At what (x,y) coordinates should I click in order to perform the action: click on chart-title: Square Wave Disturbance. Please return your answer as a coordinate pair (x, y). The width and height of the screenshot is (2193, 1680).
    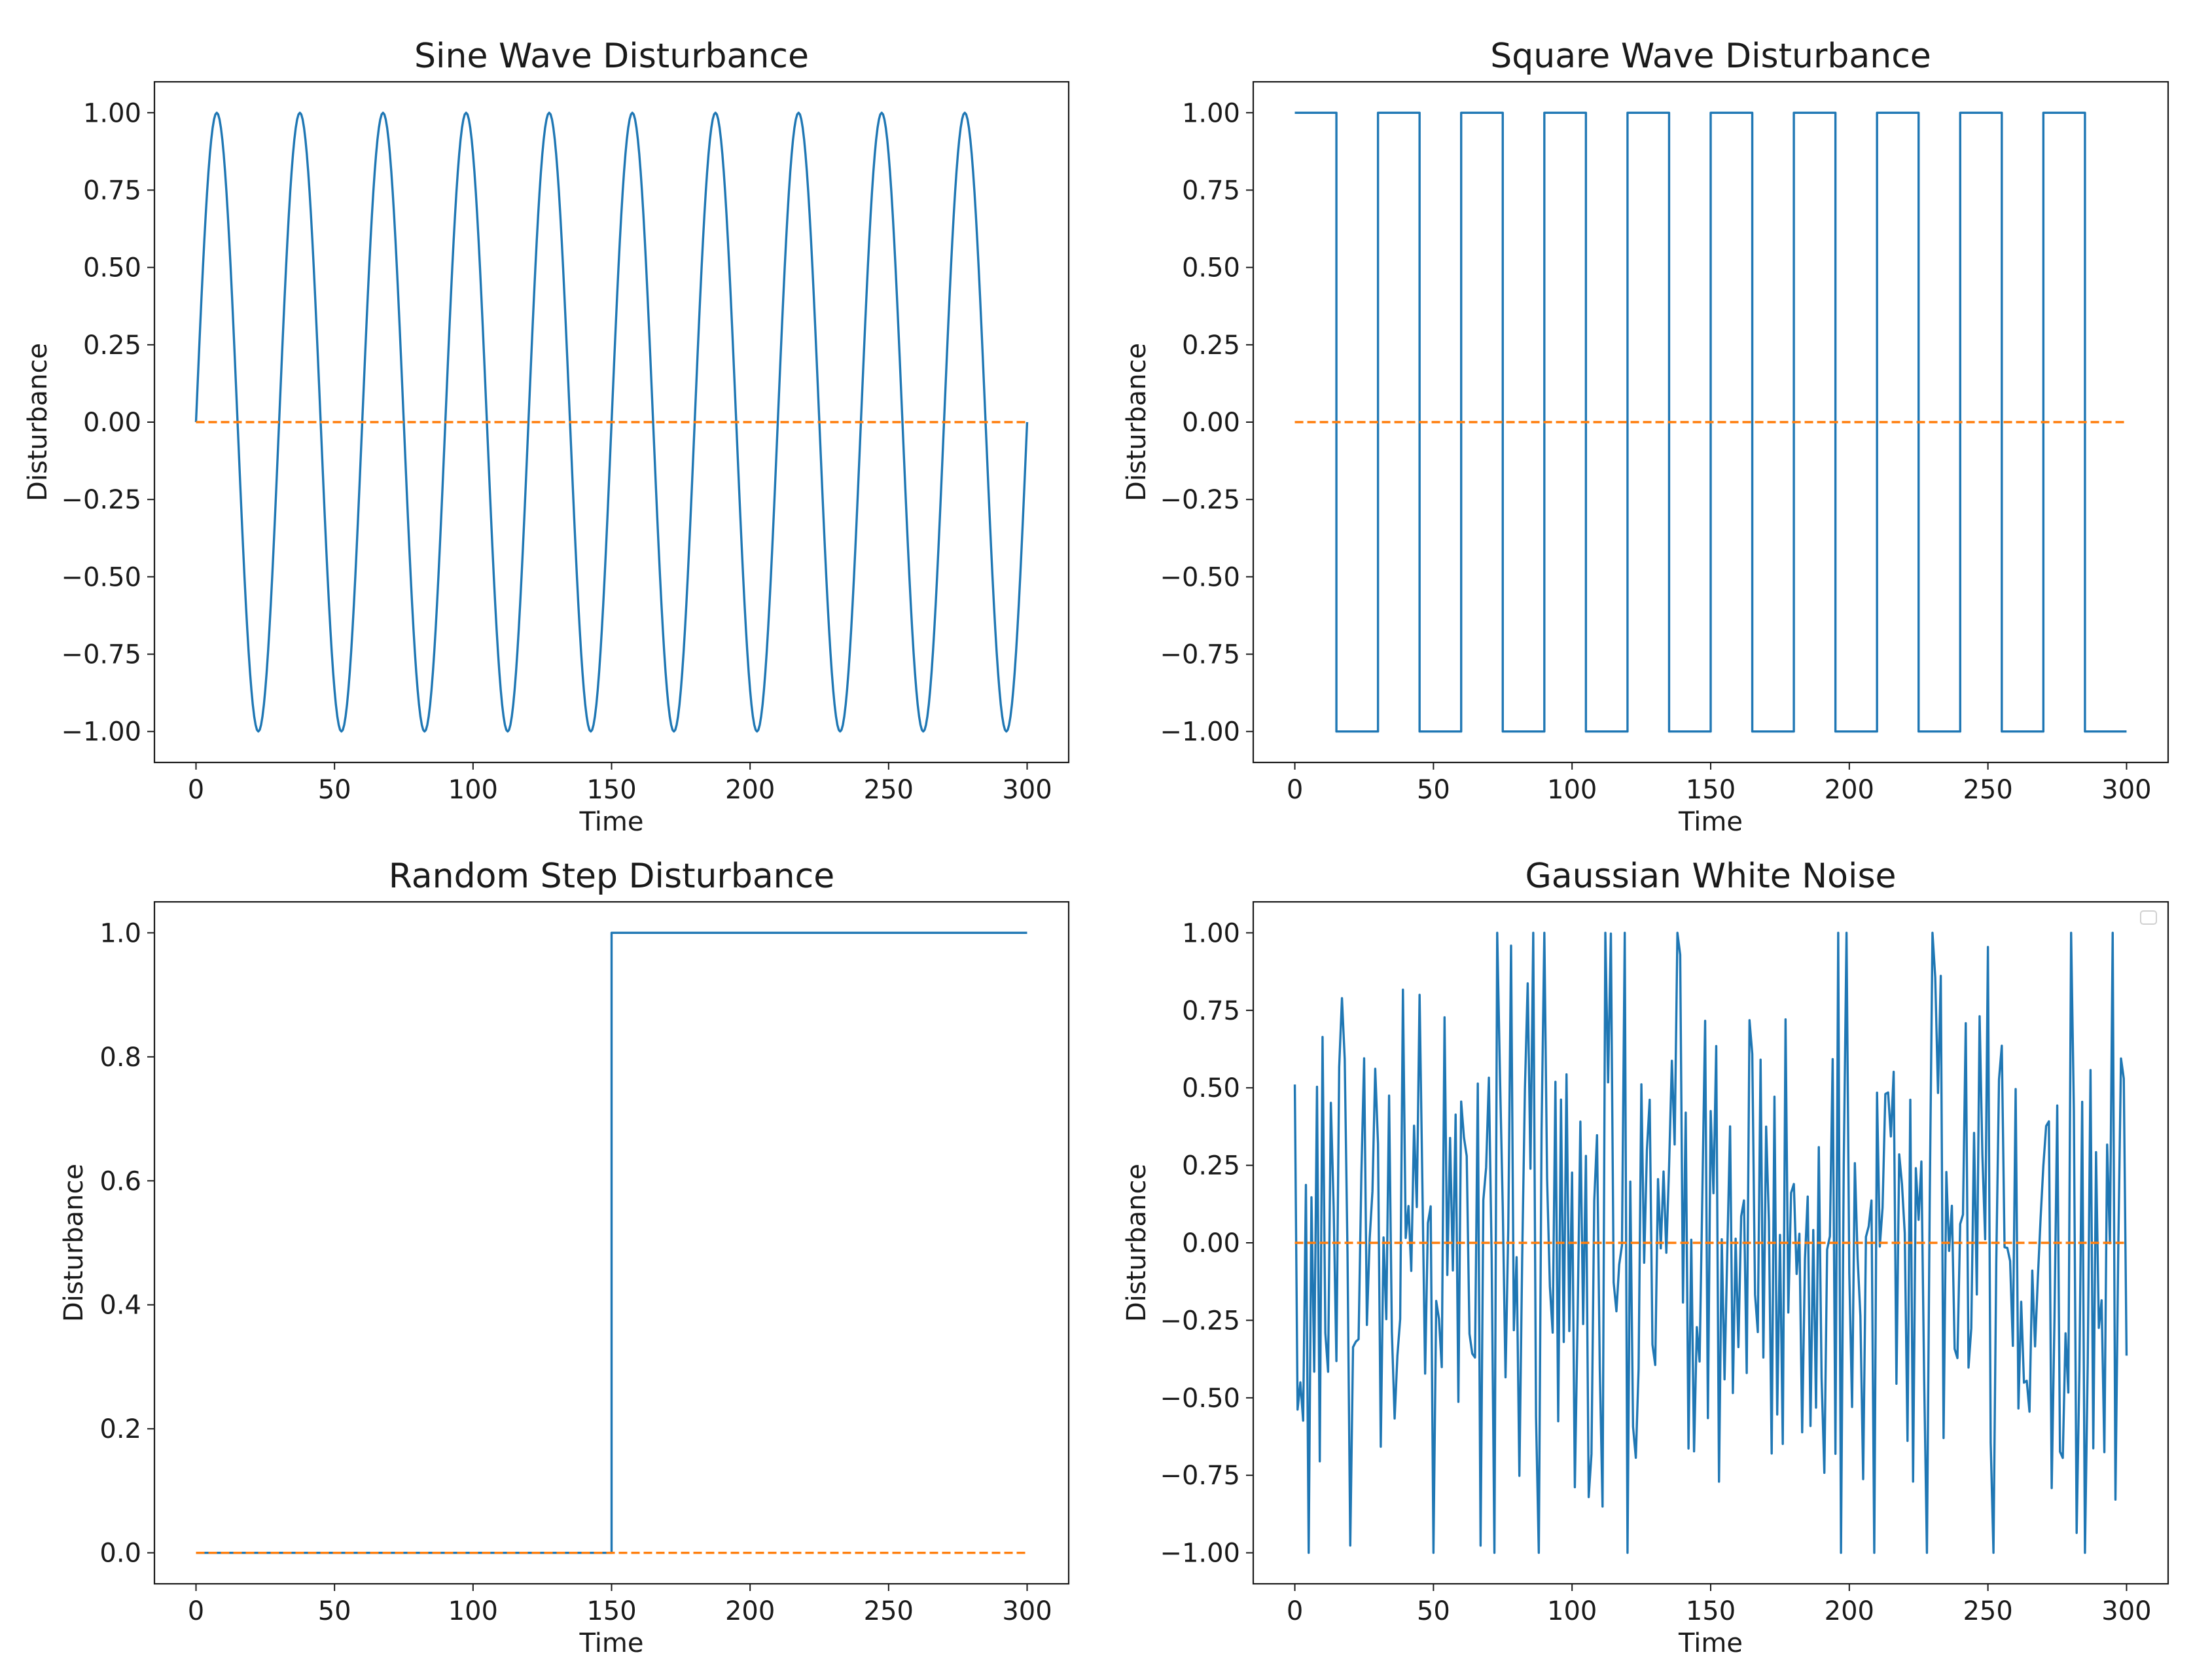
    Looking at the image, I should click on (1711, 56).